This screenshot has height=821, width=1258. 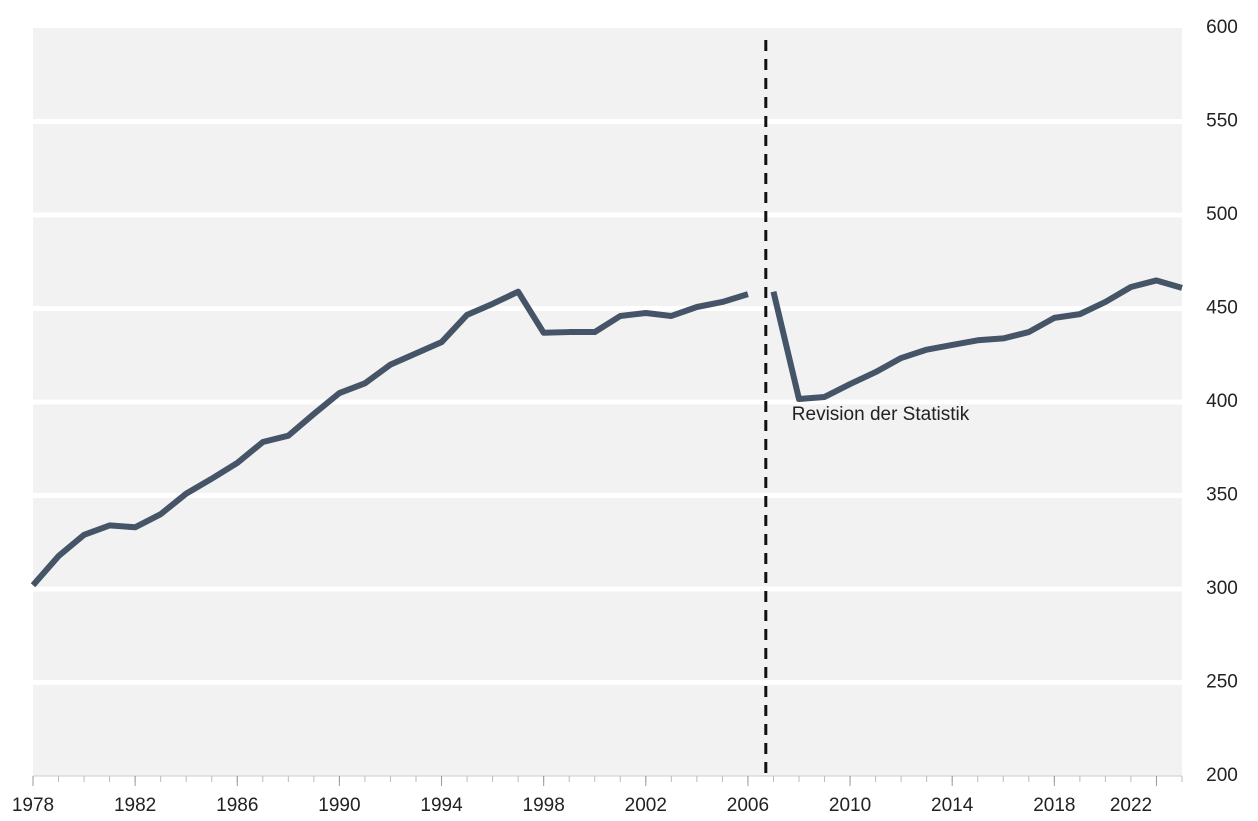 What do you see at coordinates (881, 414) in the screenshot?
I see `annotation: Revision der Statistik` at bounding box center [881, 414].